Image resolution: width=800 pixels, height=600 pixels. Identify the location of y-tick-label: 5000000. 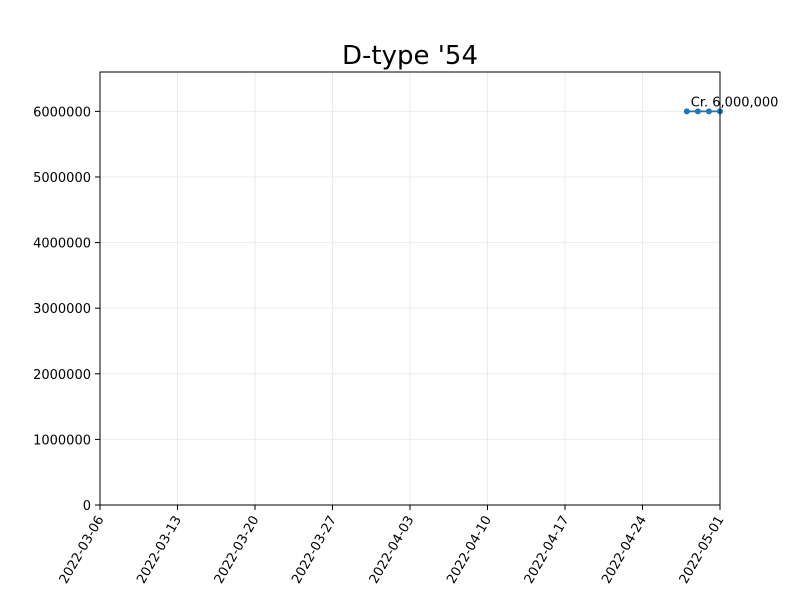
(62, 178).